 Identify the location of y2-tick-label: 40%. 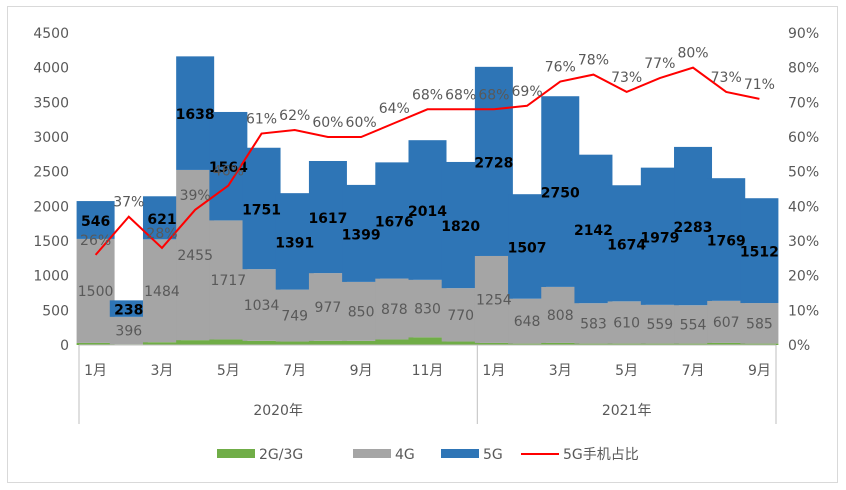
(803, 207).